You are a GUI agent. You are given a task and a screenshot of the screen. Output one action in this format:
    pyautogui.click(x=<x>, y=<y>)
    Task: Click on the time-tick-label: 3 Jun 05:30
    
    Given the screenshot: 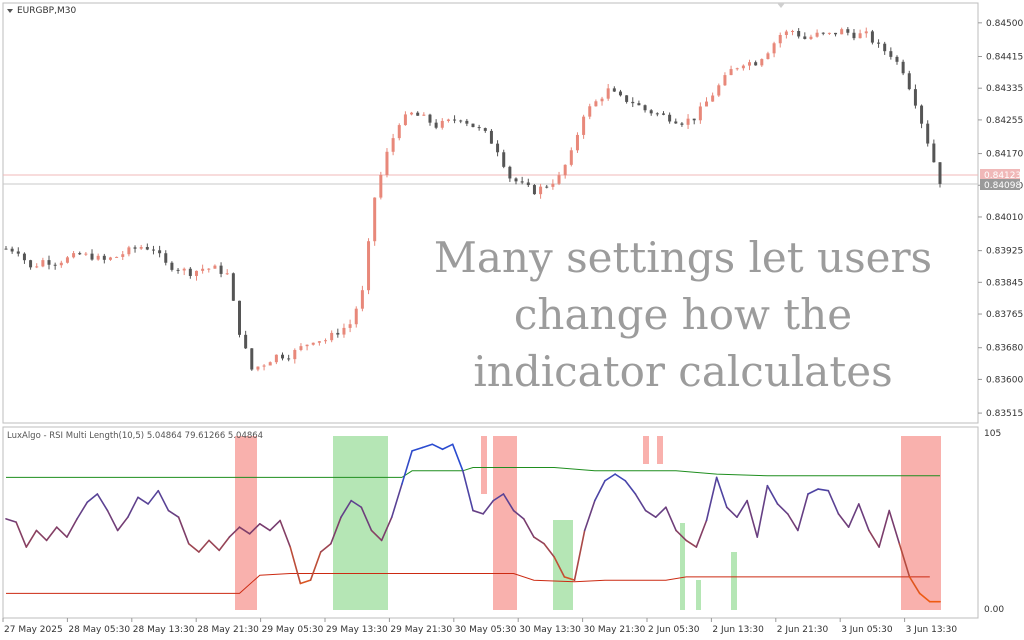 What is the action you would take?
    pyautogui.click(x=867, y=630)
    